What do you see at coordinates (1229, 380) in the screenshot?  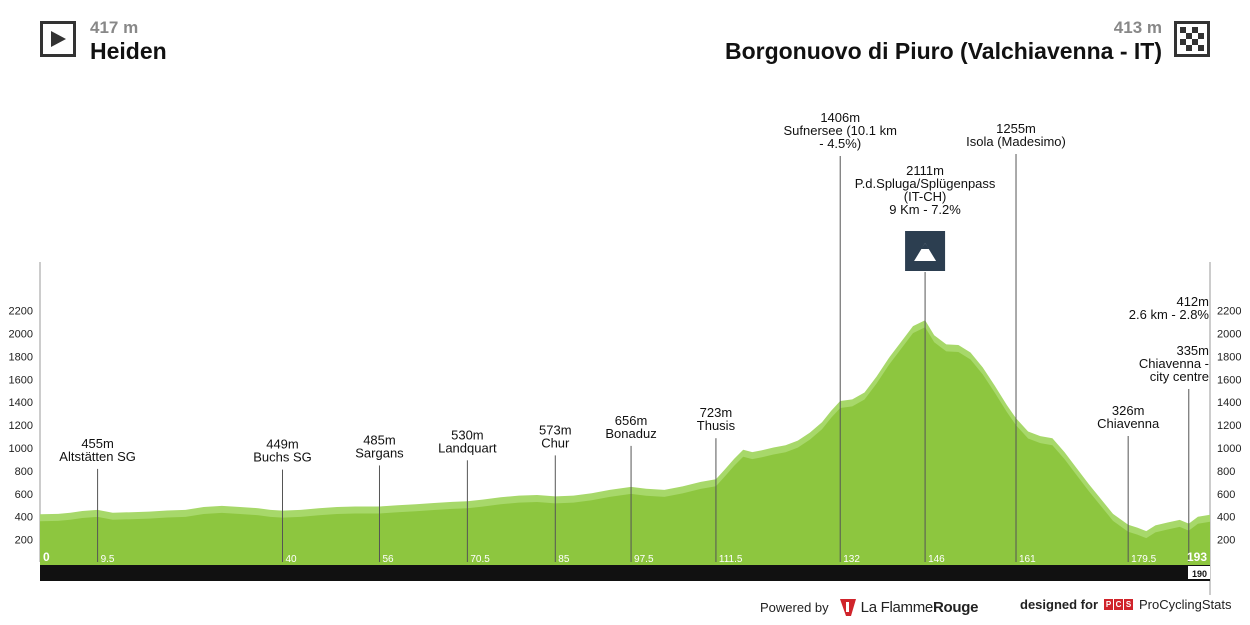 I see `y-tick-label-right: 1600` at bounding box center [1229, 380].